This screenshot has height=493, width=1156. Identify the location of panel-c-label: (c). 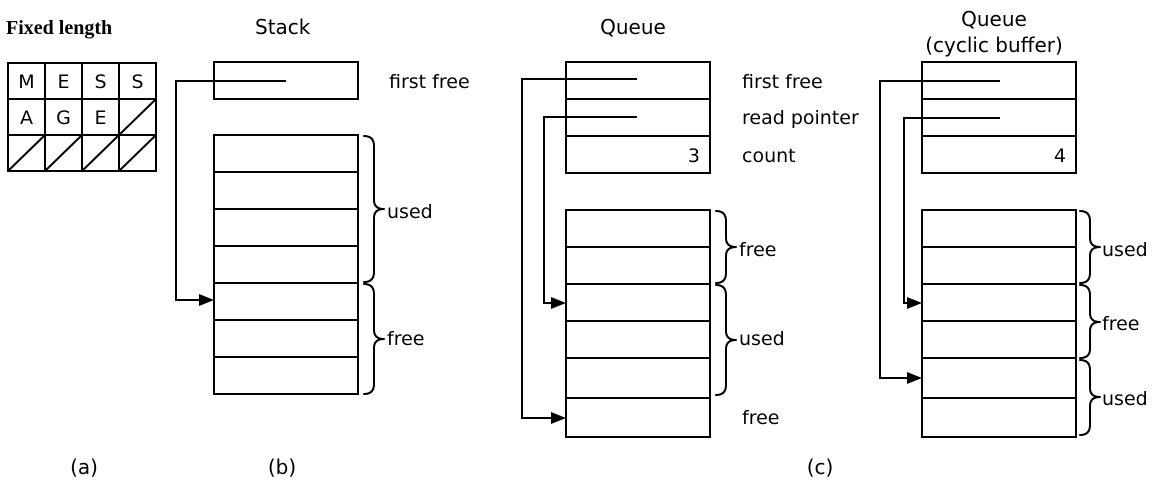
(820, 467).